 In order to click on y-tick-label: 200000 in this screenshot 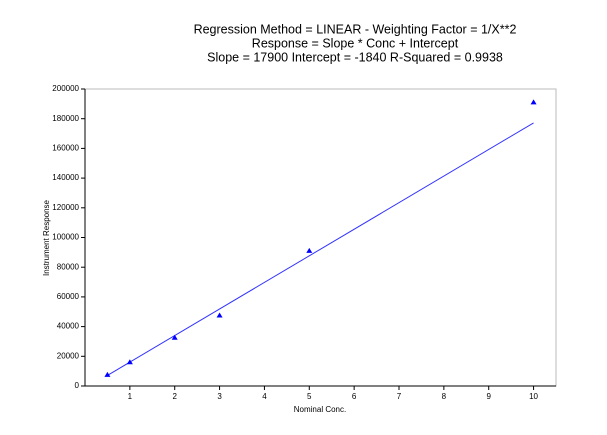, I will do `click(65, 88)`.